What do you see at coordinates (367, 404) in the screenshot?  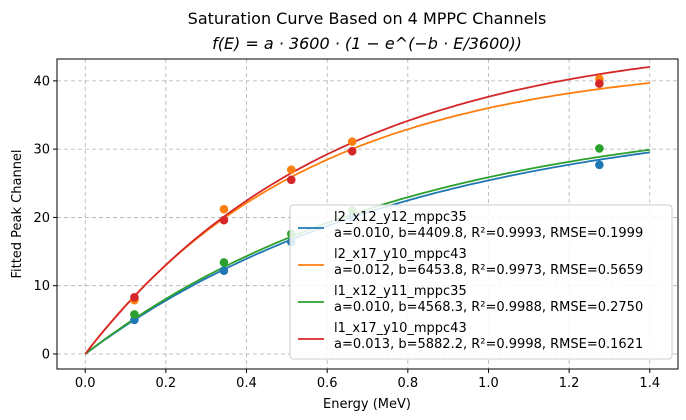 I see `x-axis-label: Energy (MeV)` at bounding box center [367, 404].